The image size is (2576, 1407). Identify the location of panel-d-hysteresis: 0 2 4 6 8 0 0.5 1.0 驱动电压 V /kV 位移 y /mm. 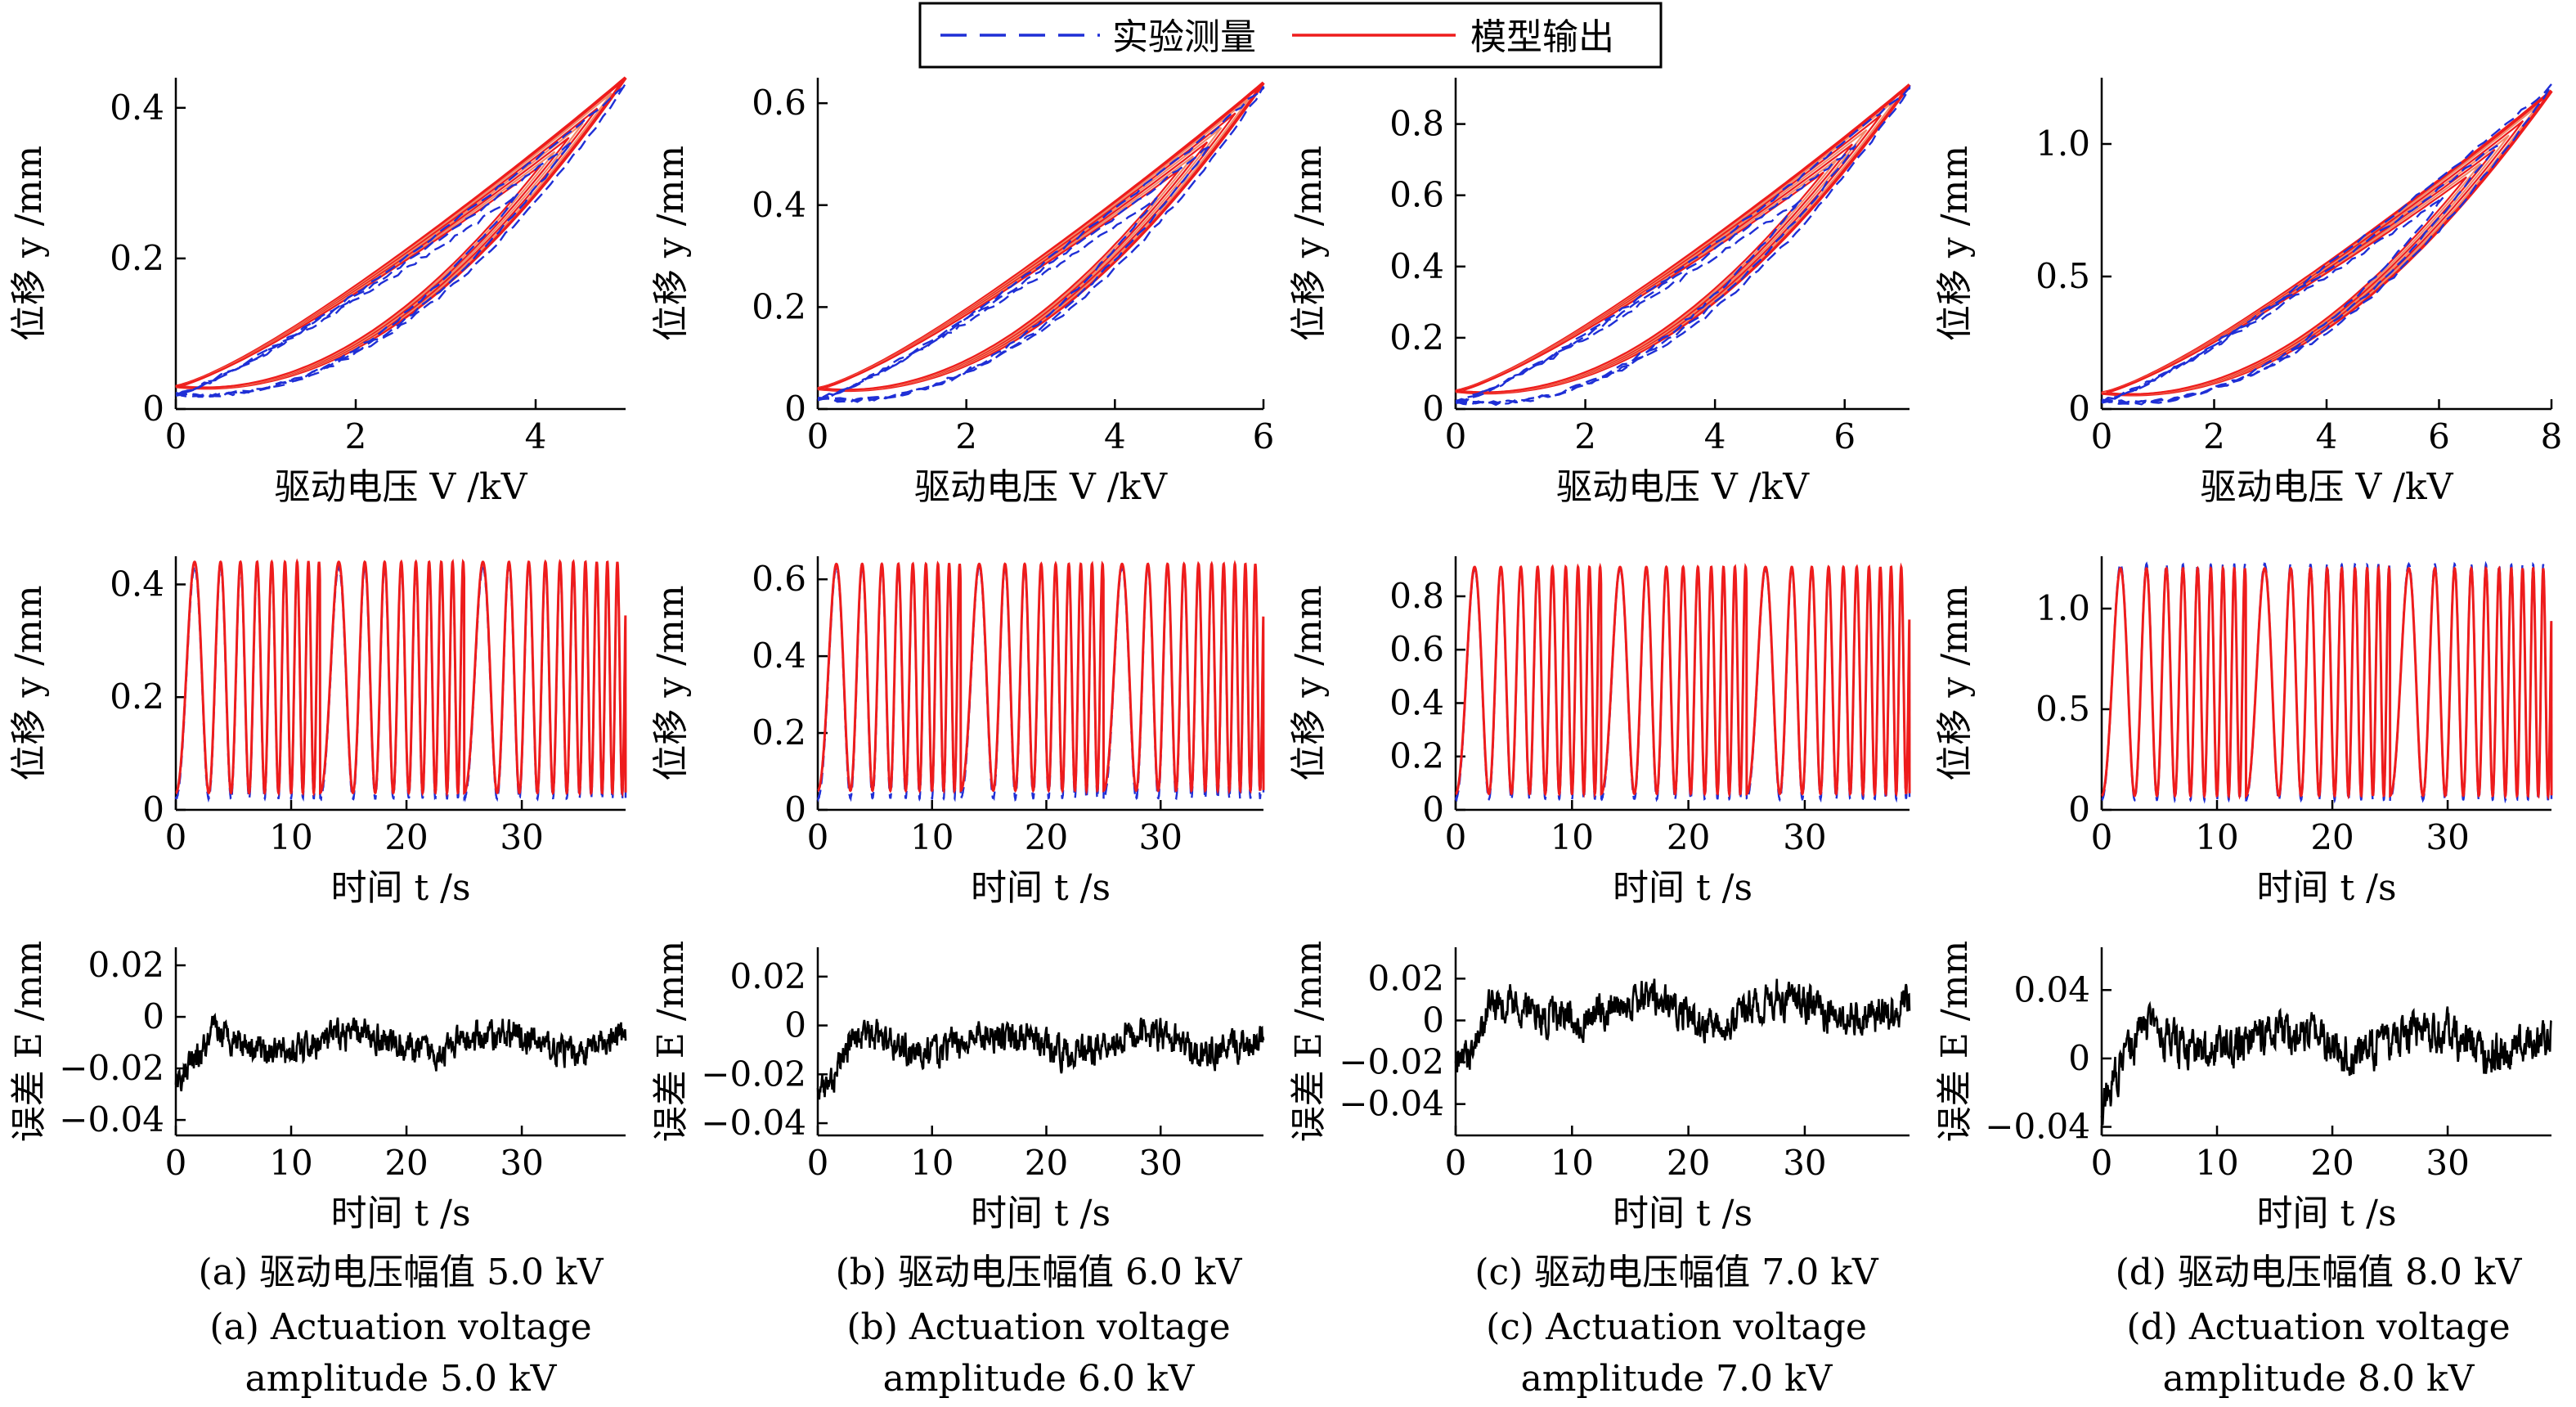
(2248, 293).